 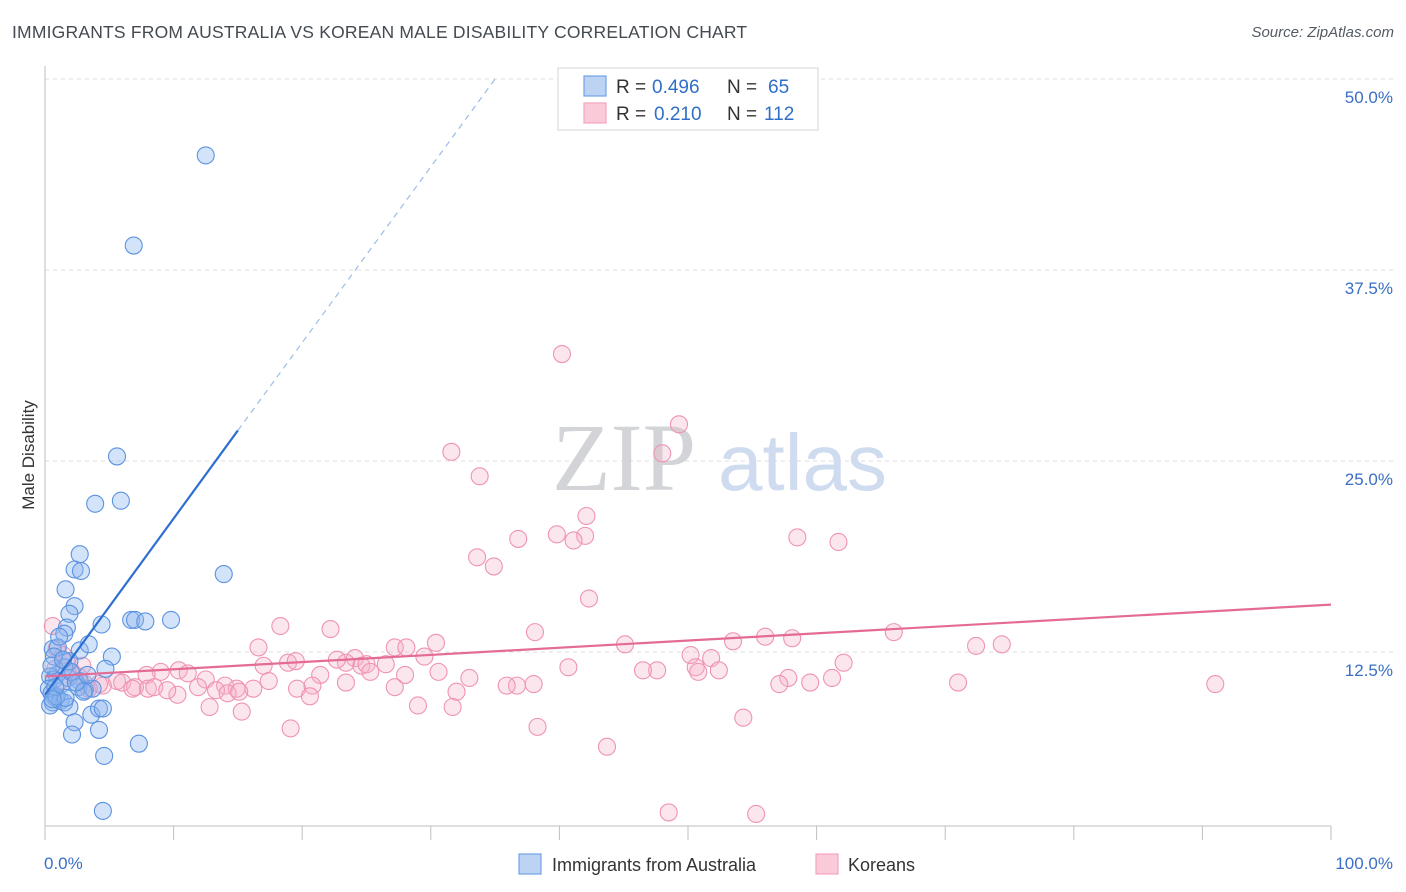 What do you see at coordinates (881, 865) in the screenshot?
I see `series-label-koreans: Koreans` at bounding box center [881, 865].